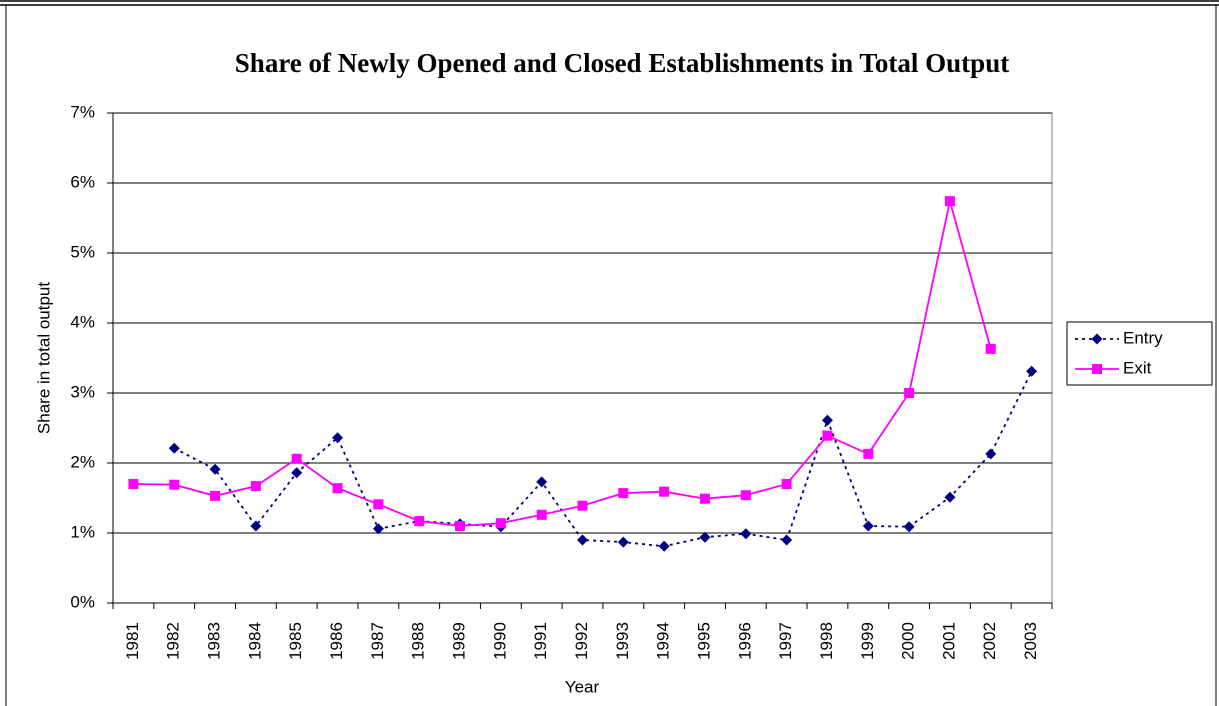 This screenshot has width=1219, height=706. Describe the element at coordinates (744, 641) in the screenshot. I see `x-tick-label: 1996` at that location.